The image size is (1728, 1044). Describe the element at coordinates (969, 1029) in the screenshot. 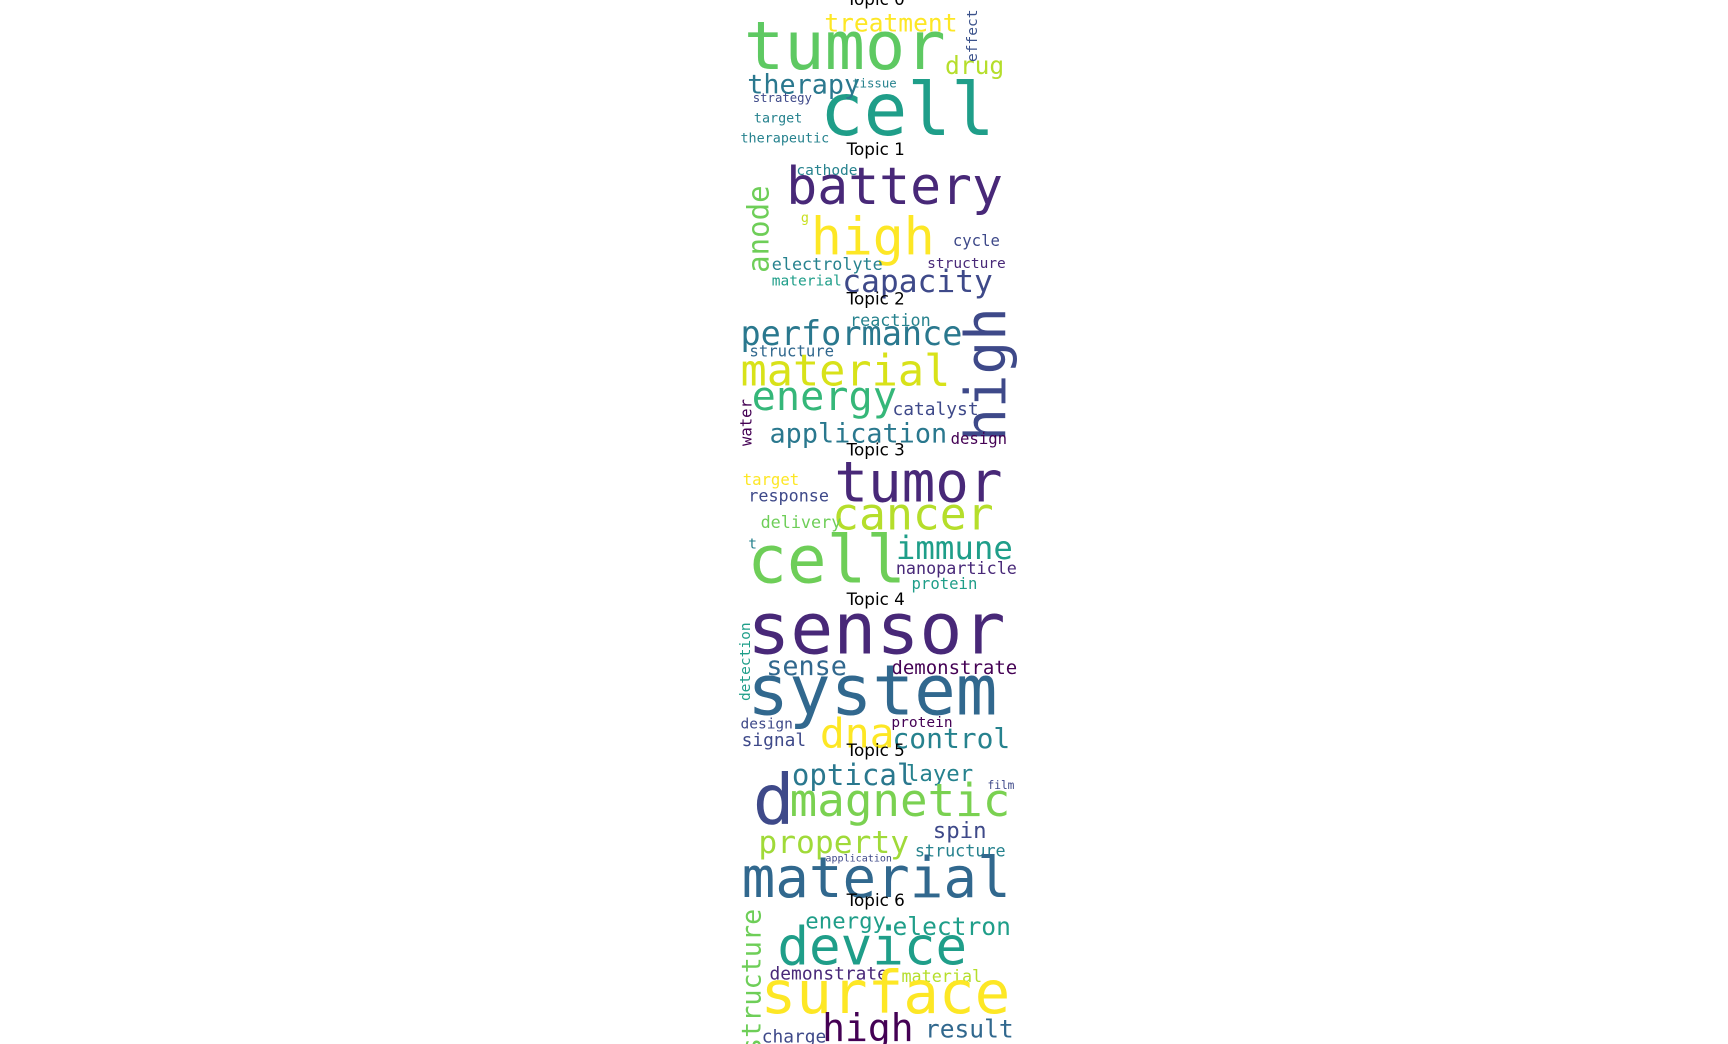

I see `cloud-word: result` at that location.